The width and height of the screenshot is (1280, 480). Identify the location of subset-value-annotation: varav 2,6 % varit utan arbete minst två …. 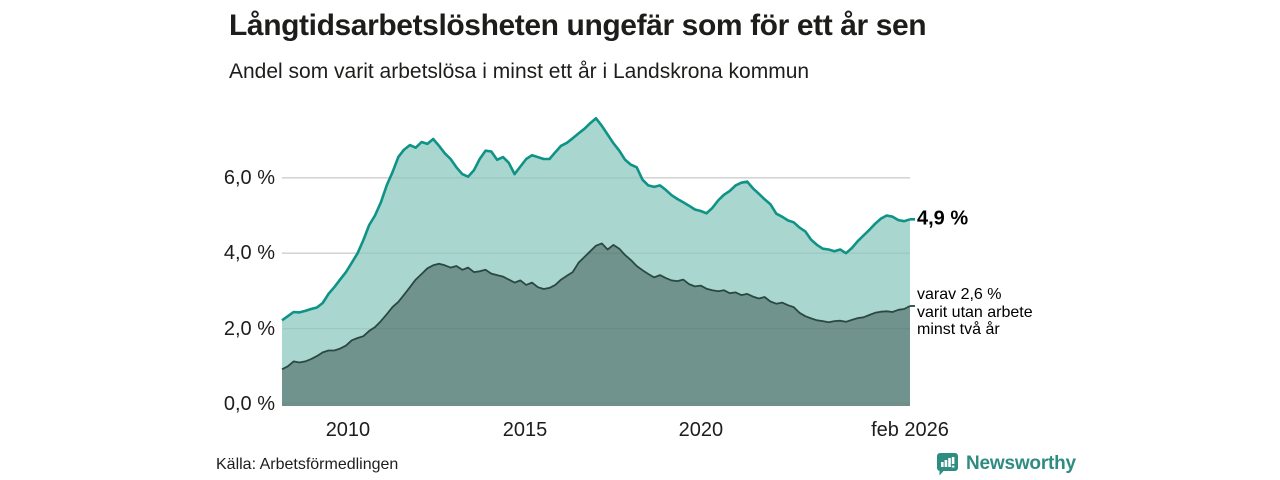
(975, 312).